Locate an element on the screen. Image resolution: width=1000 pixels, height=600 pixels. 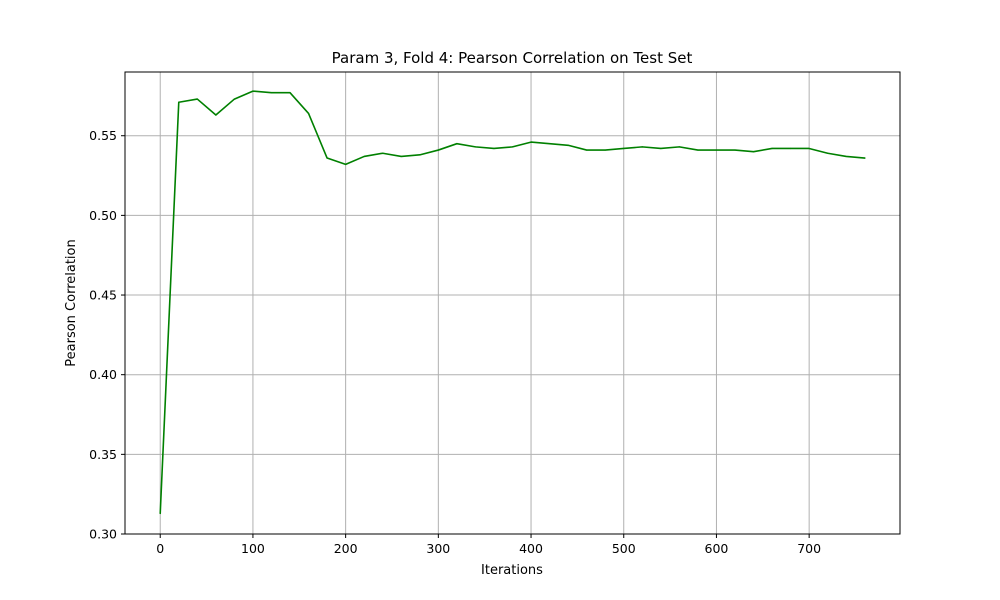
x-tick-label: 300 is located at coordinates (438, 548).